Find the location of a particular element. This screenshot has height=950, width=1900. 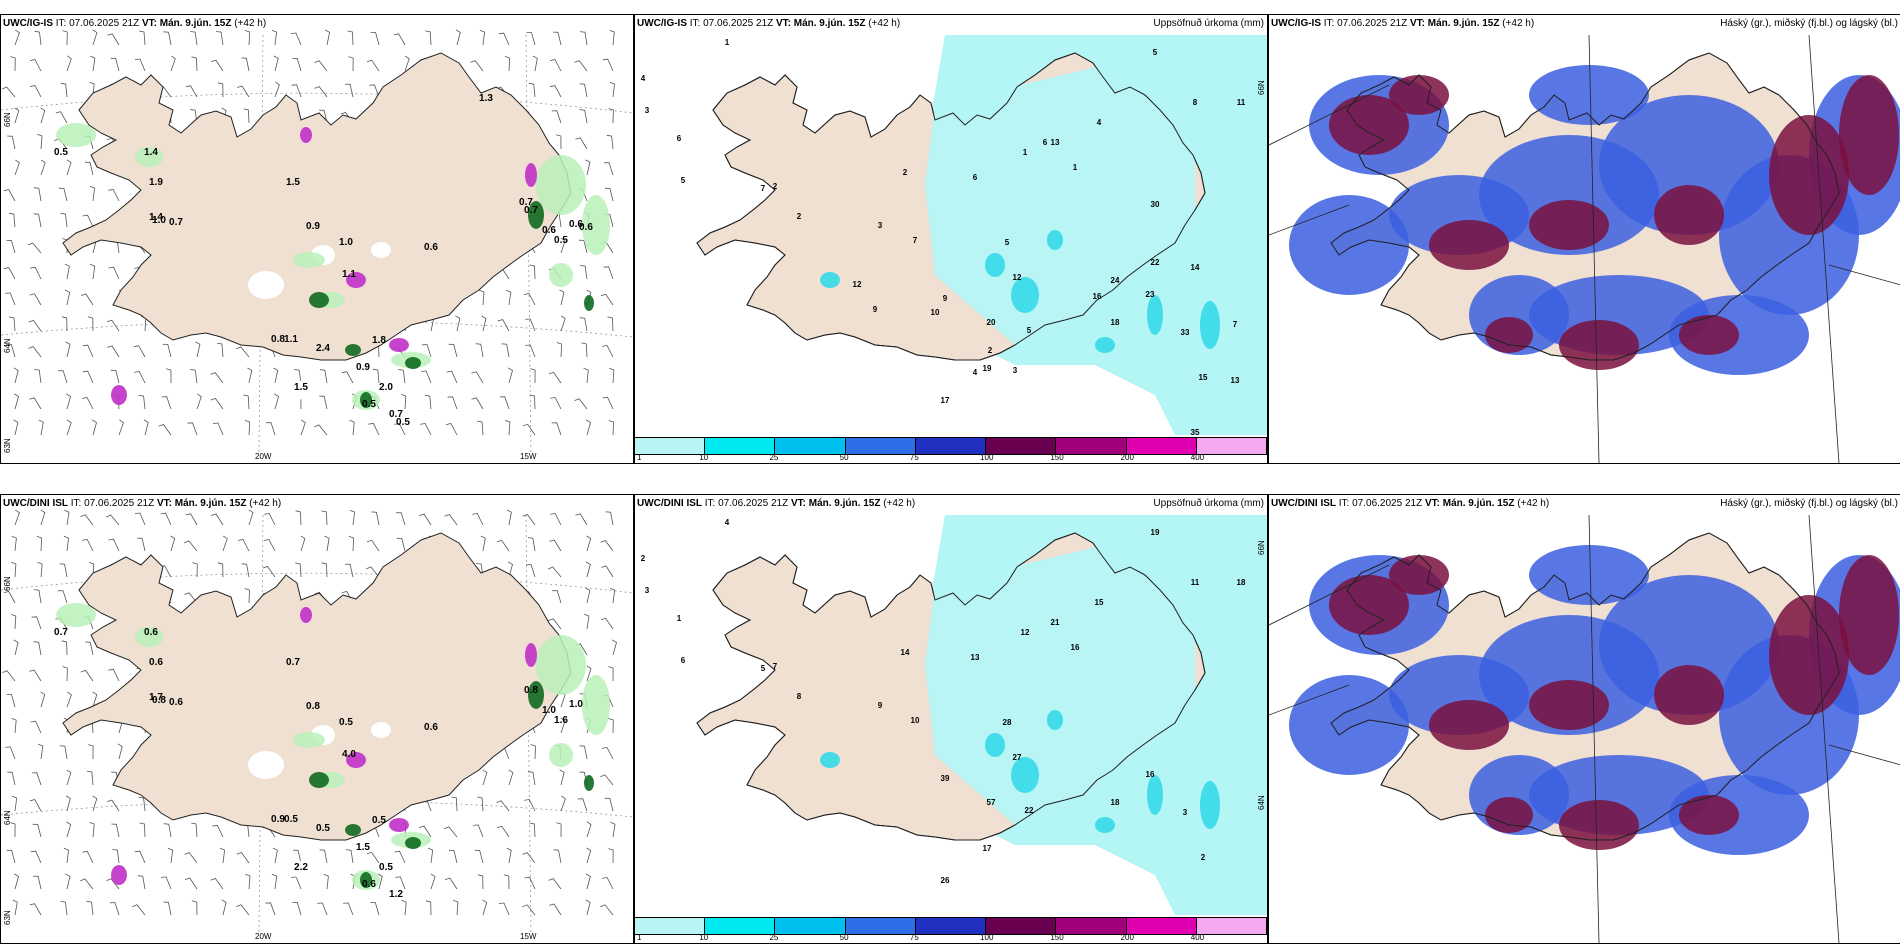

legend-label: 75 is located at coordinates (914, 457).